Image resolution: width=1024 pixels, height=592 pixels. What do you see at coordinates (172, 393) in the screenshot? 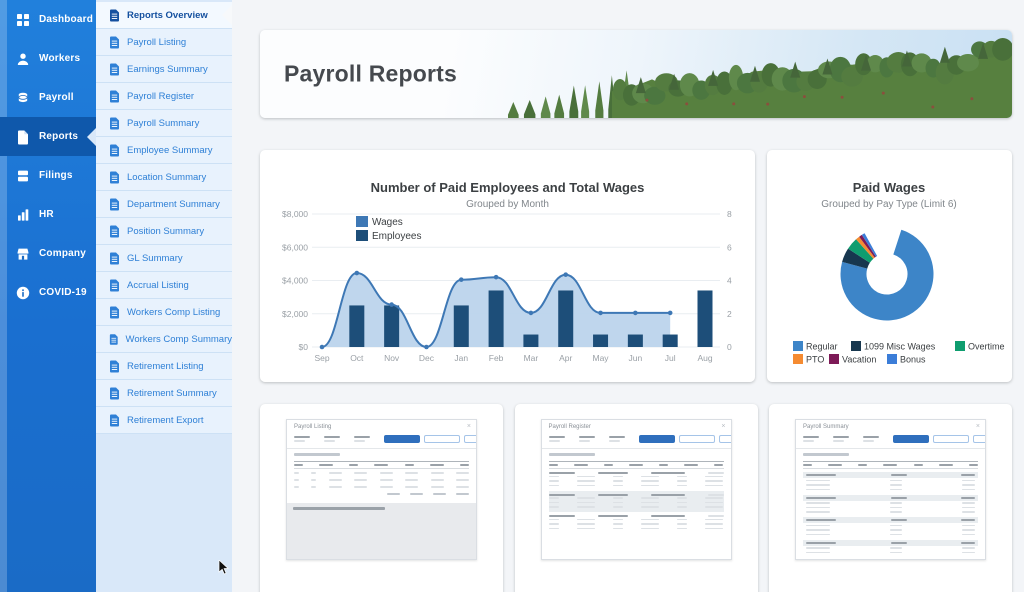
I see `report-menu-item-label: Retirement Summary` at bounding box center [172, 393].